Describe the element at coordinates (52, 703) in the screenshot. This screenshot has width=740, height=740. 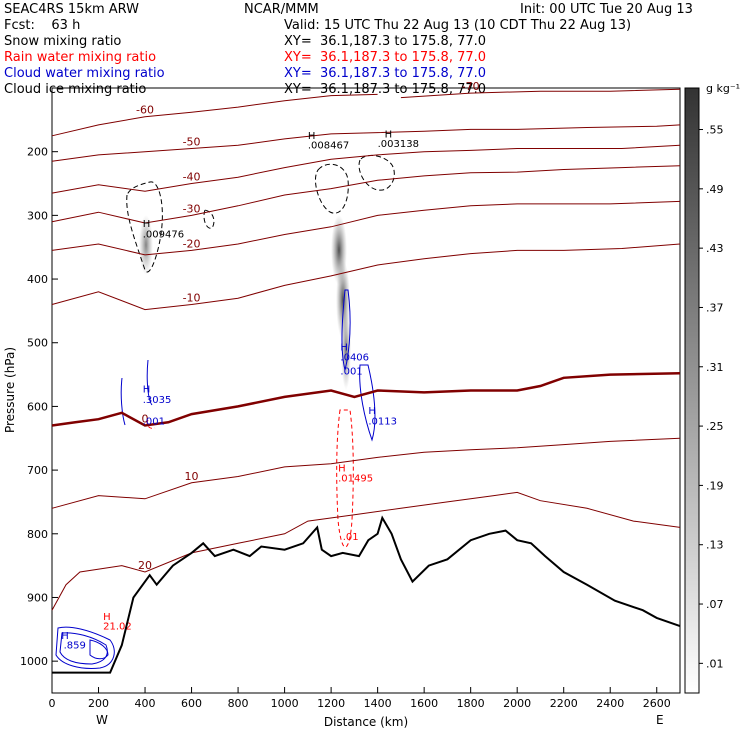
I see `x-tick-label: 0` at that location.